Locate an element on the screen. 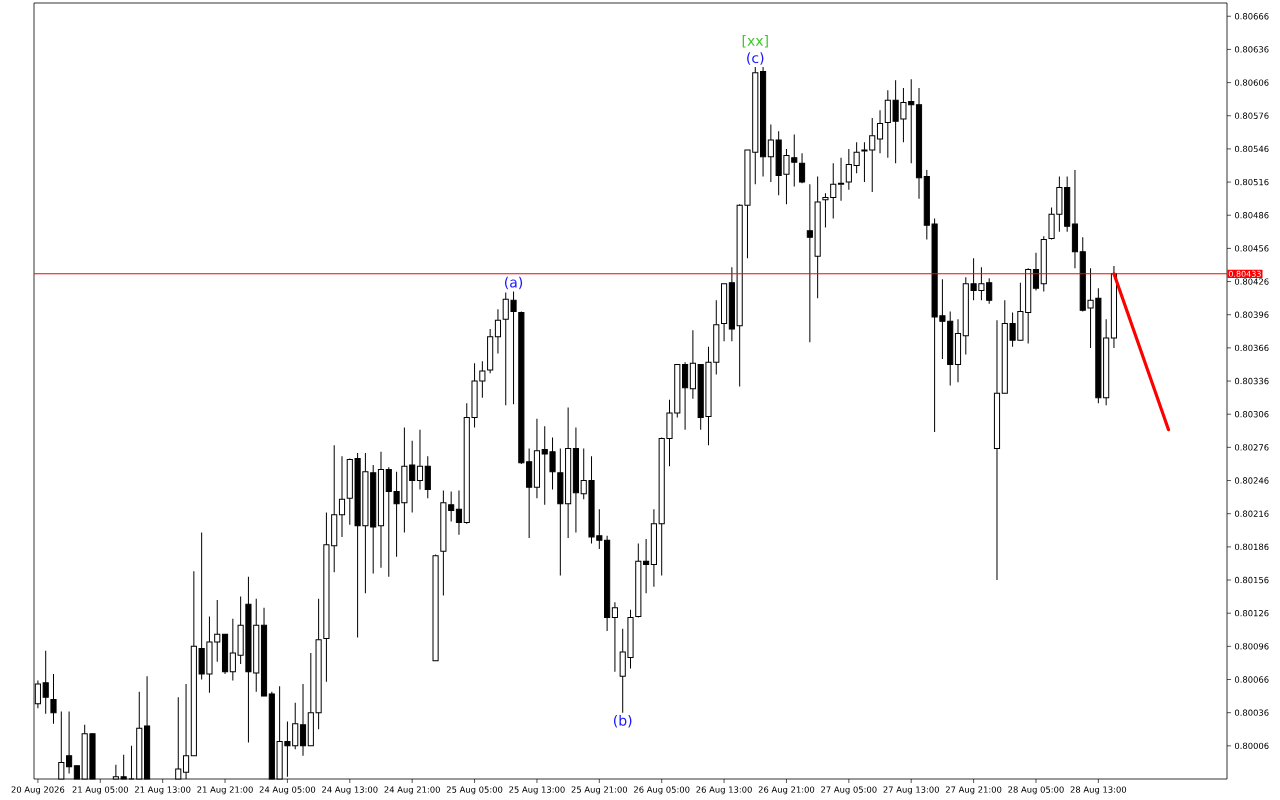  y-tick-label: 0.80576 is located at coordinates (1251, 115).